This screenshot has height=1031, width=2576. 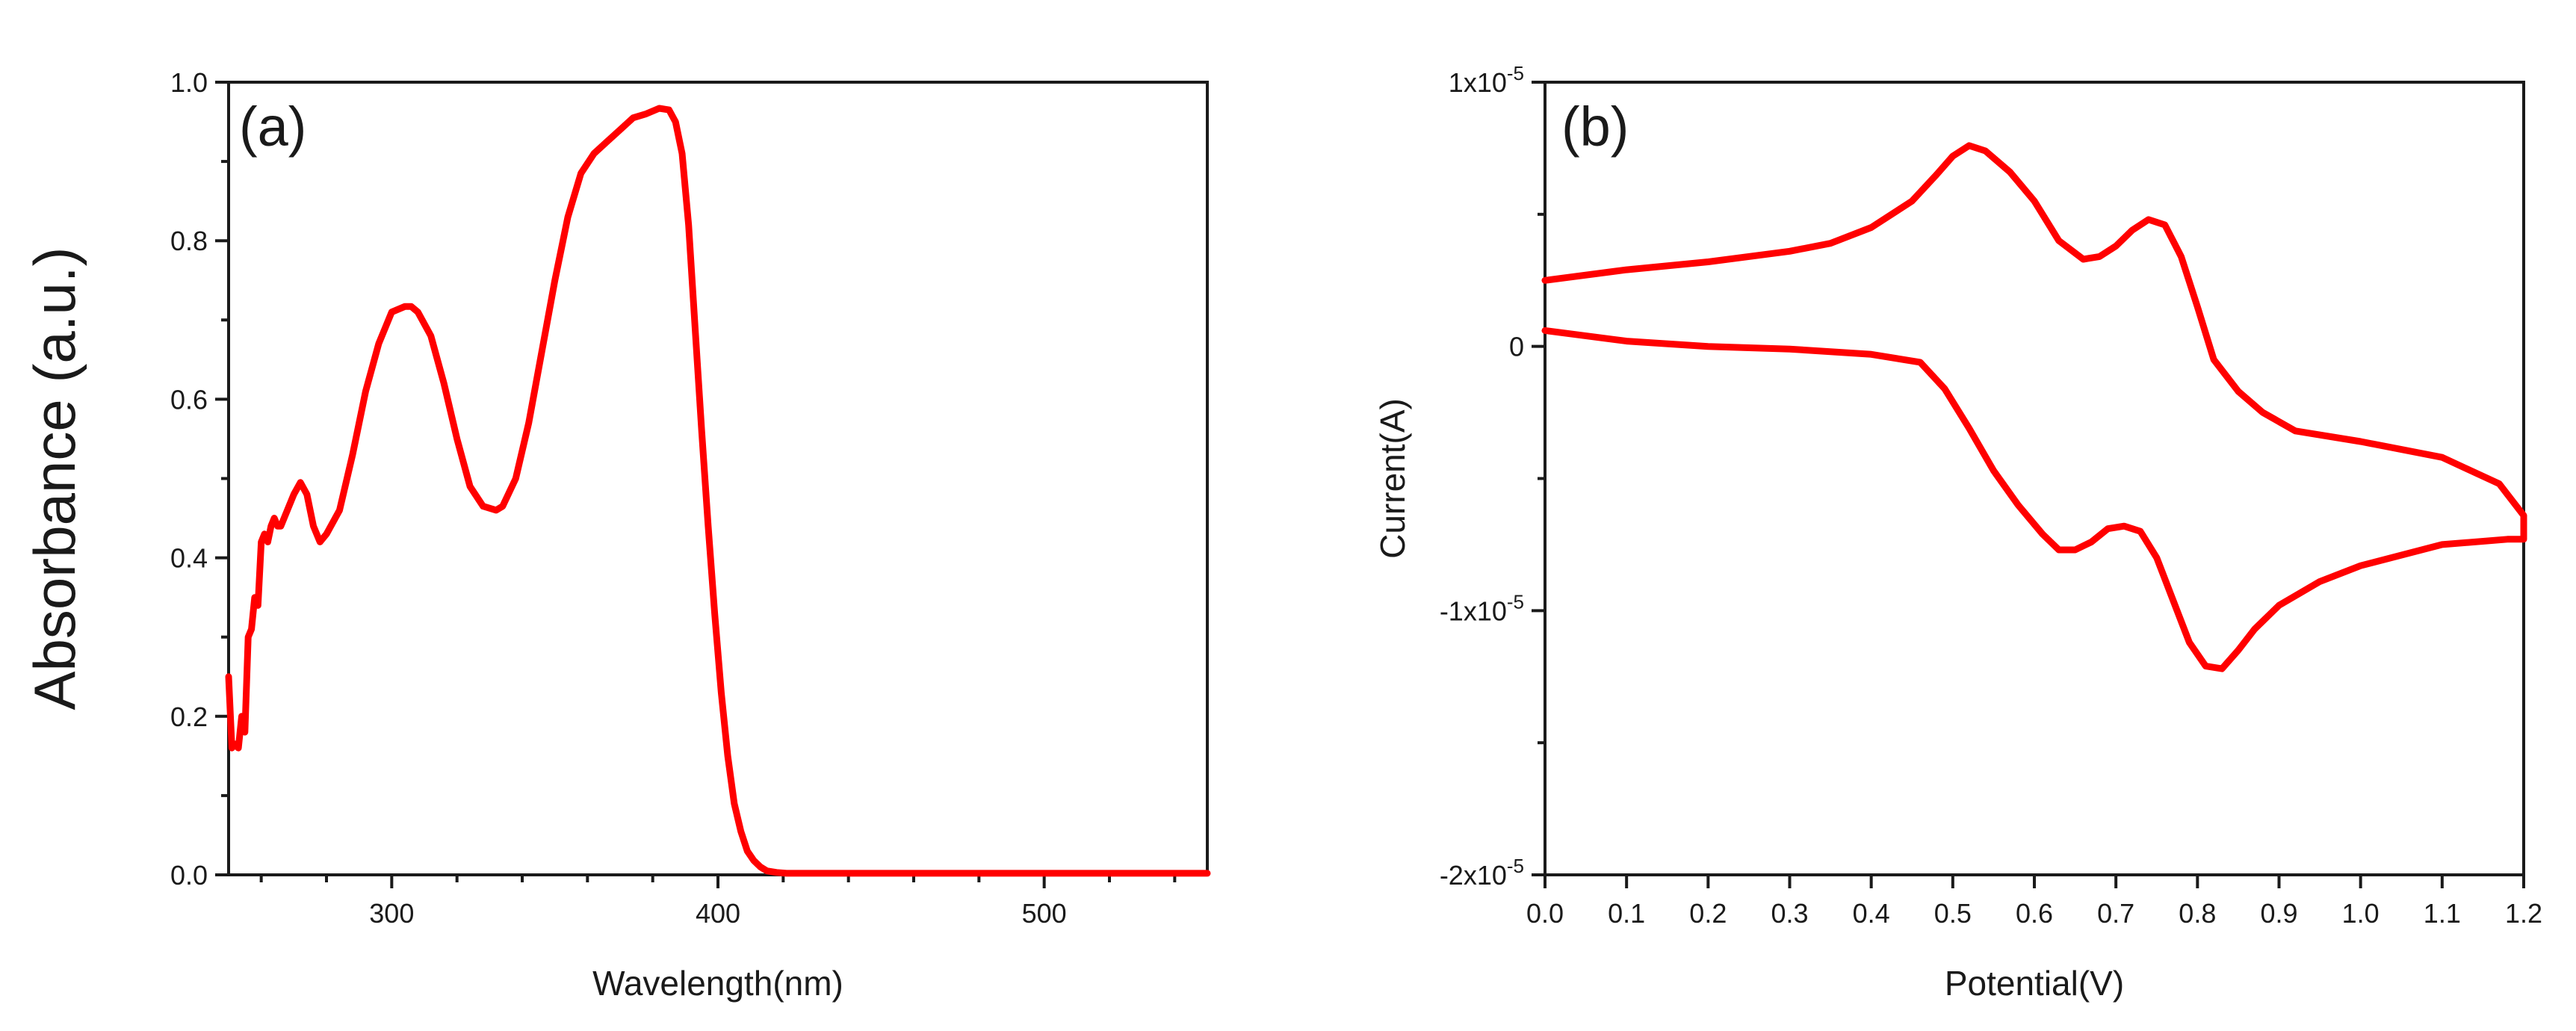 I want to click on x-tick-label: 400, so click(x=718, y=914).